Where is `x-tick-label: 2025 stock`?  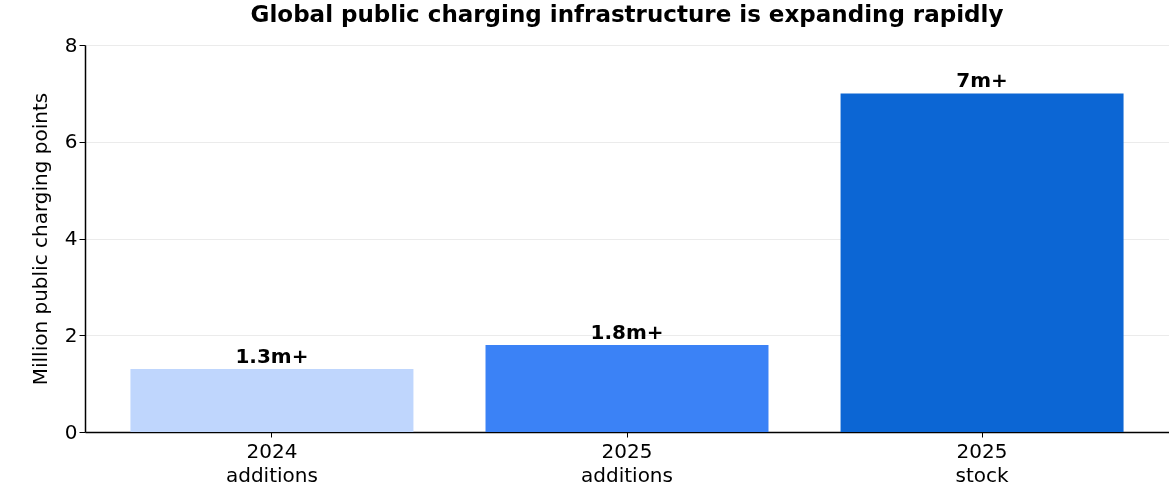
x-tick-label: 2025 stock is located at coordinates (982, 462).